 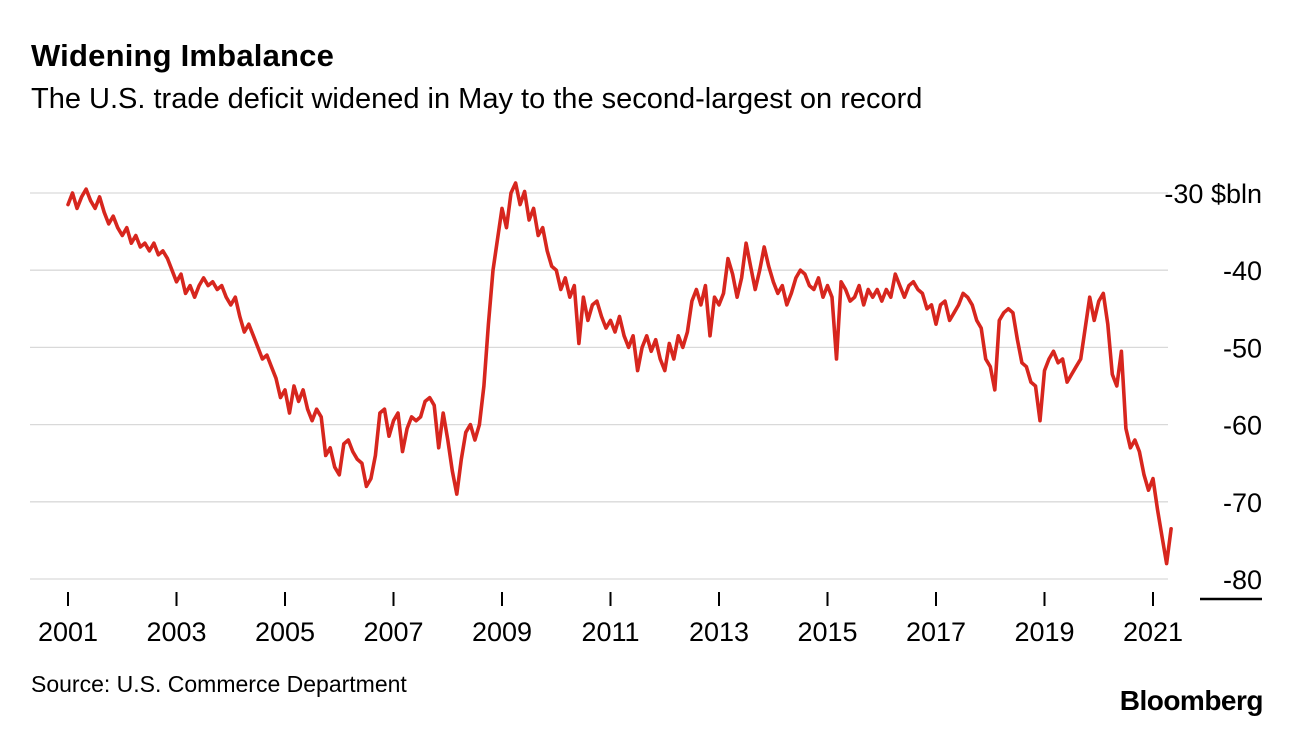 I want to click on chart-title: Widening Imbalance, so click(x=183, y=55).